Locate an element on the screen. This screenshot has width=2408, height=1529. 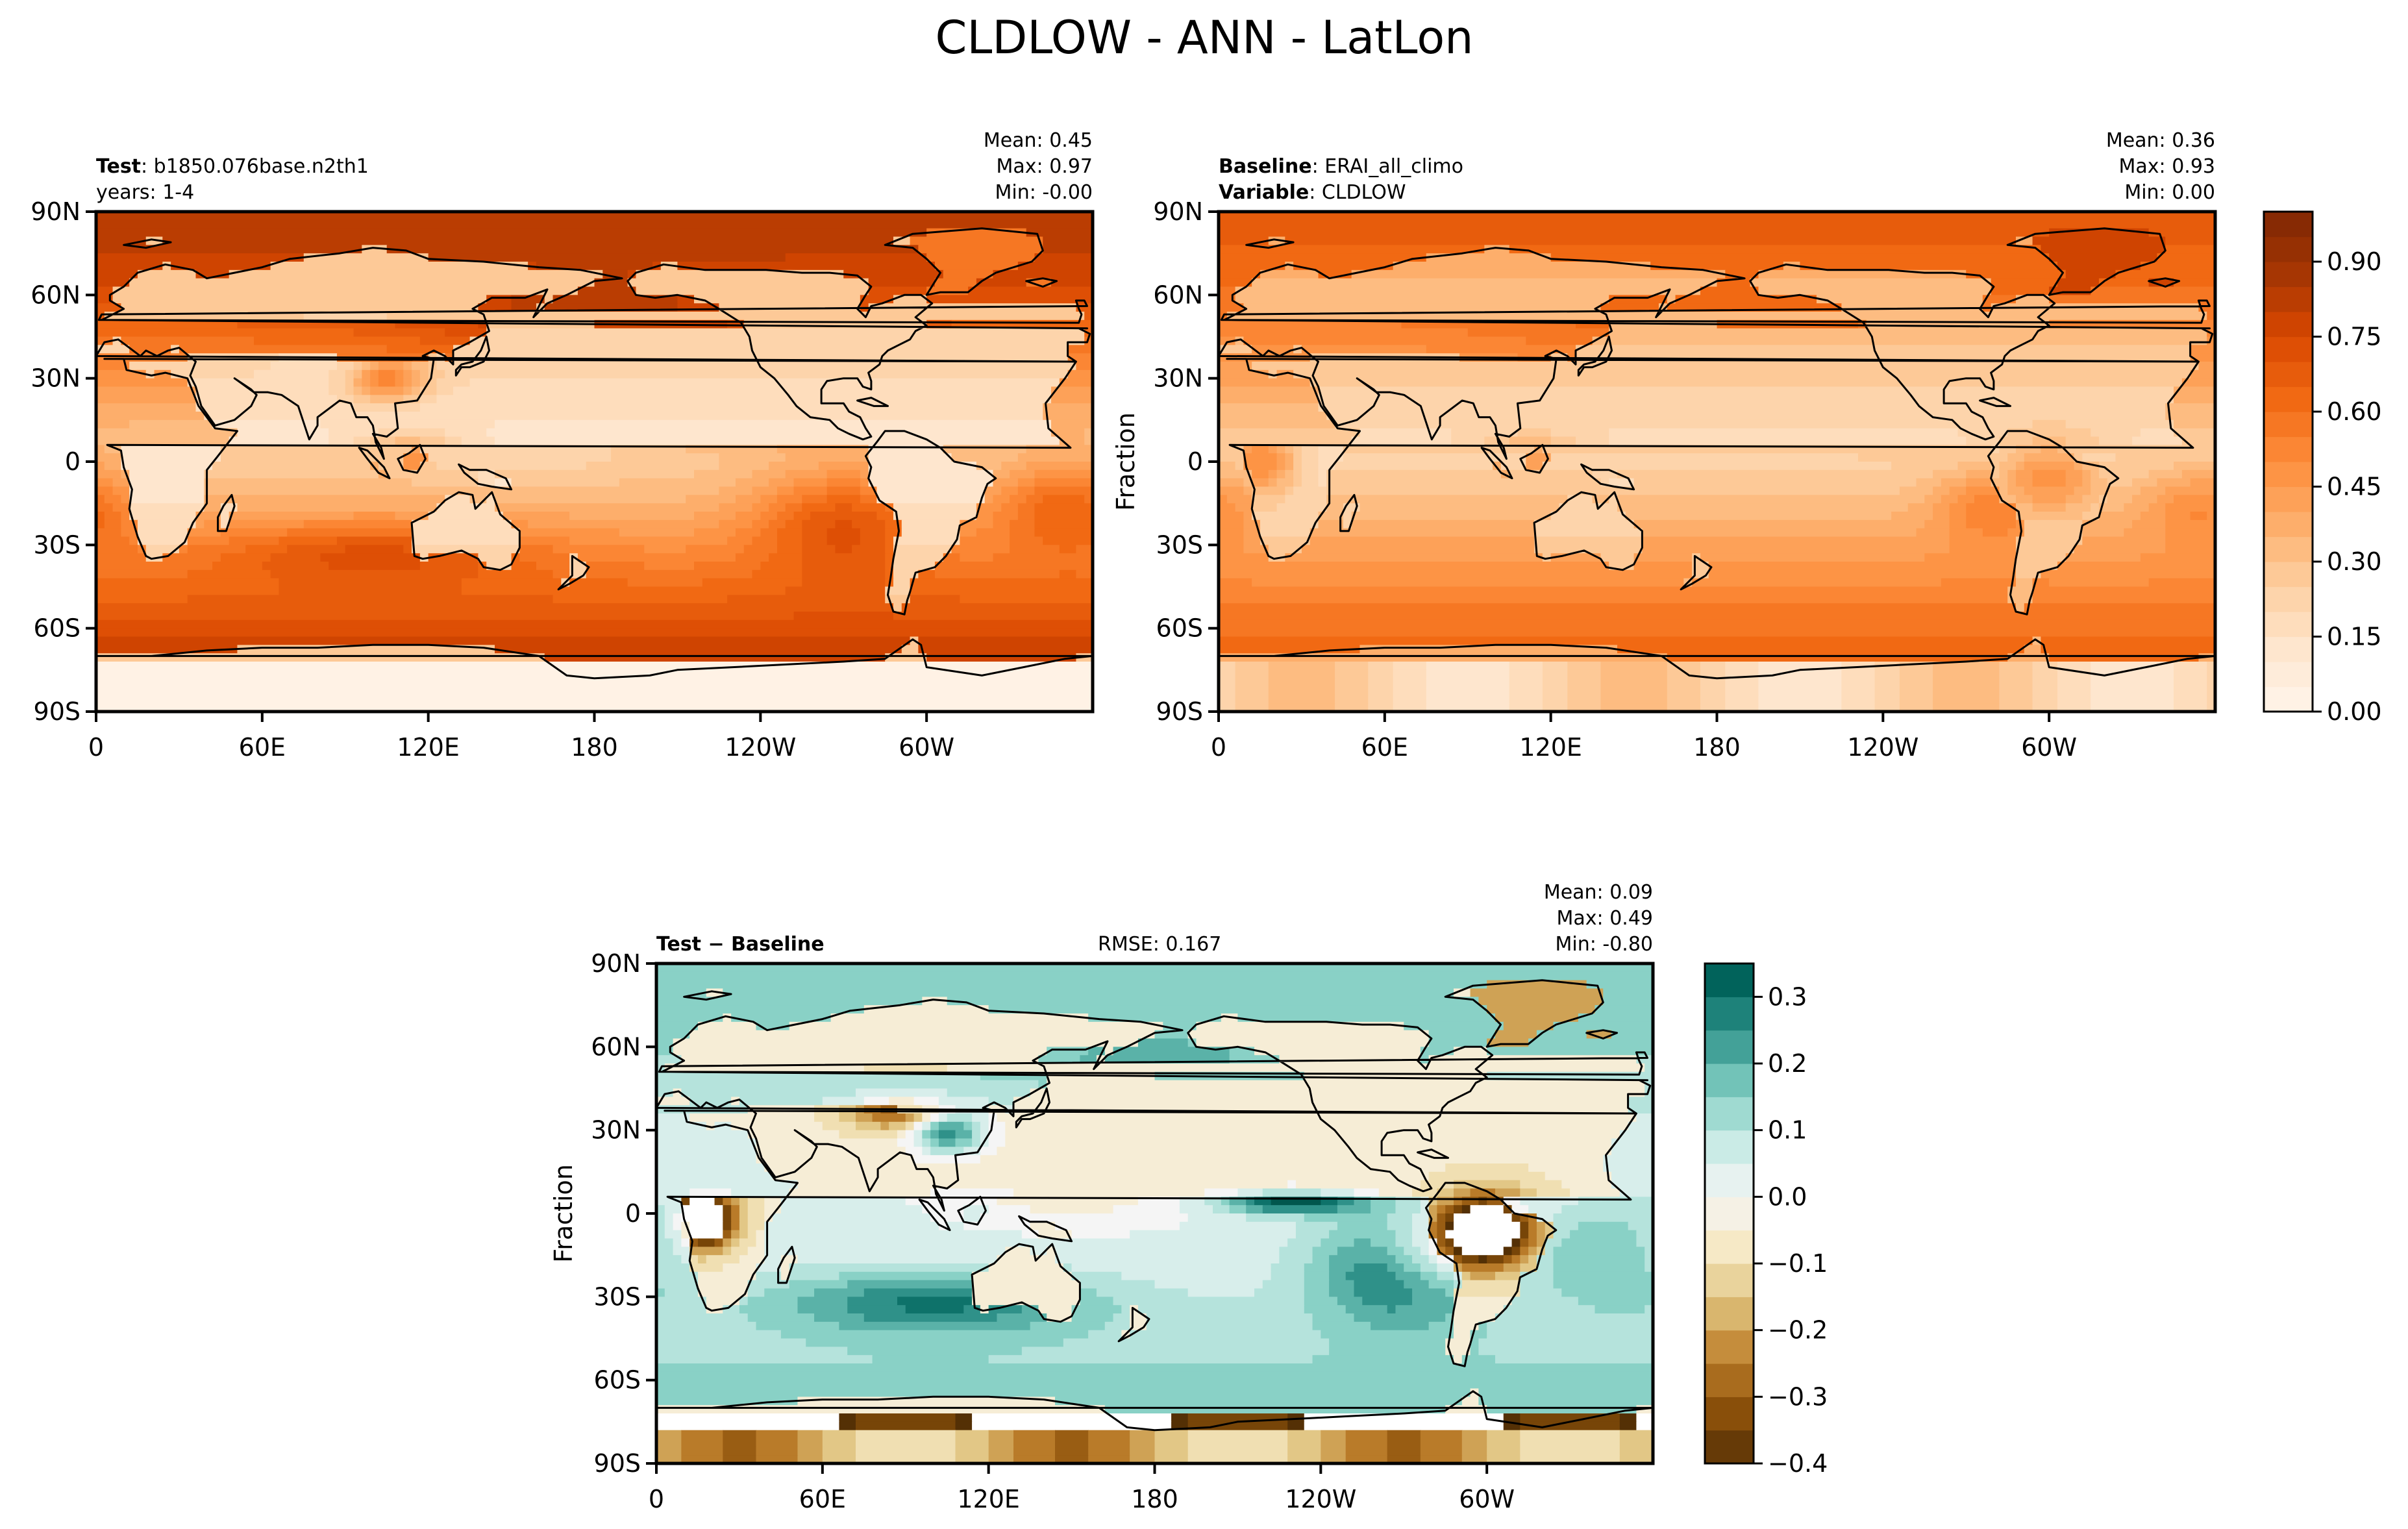
panel-header-line: years: 1-4 is located at coordinates (145, 192).